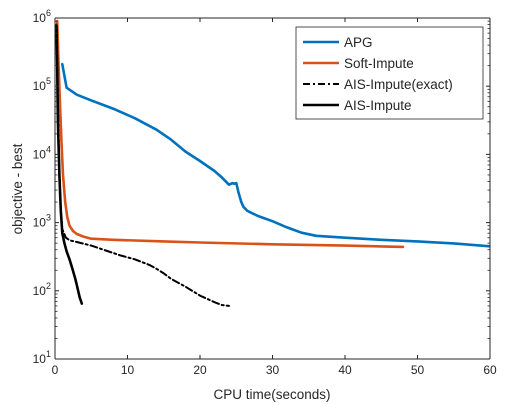 Image resolution: width=507 pixels, height=405 pixels. Describe the element at coordinates (17, 188) in the screenshot. I see `y-axis-label: objective - best` at that location.